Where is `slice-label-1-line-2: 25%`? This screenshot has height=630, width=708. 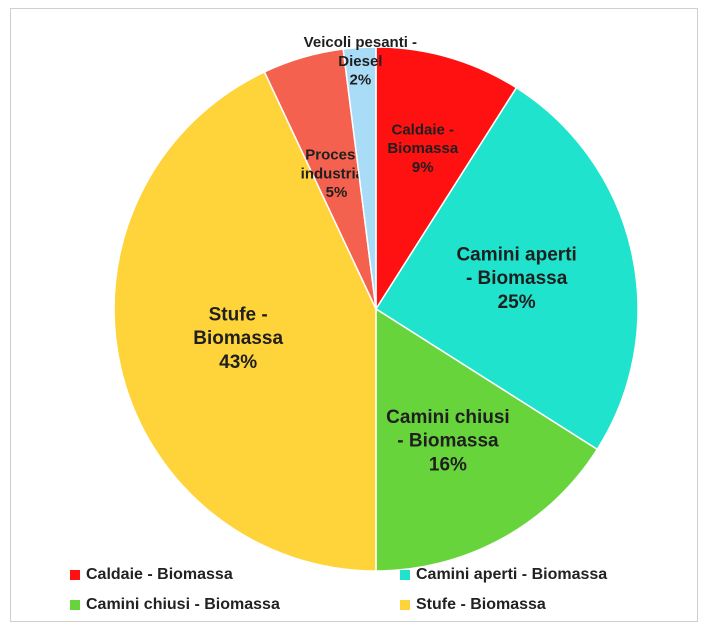
slice-label-1-line-2: 25% is located at coordinates (517, 302).